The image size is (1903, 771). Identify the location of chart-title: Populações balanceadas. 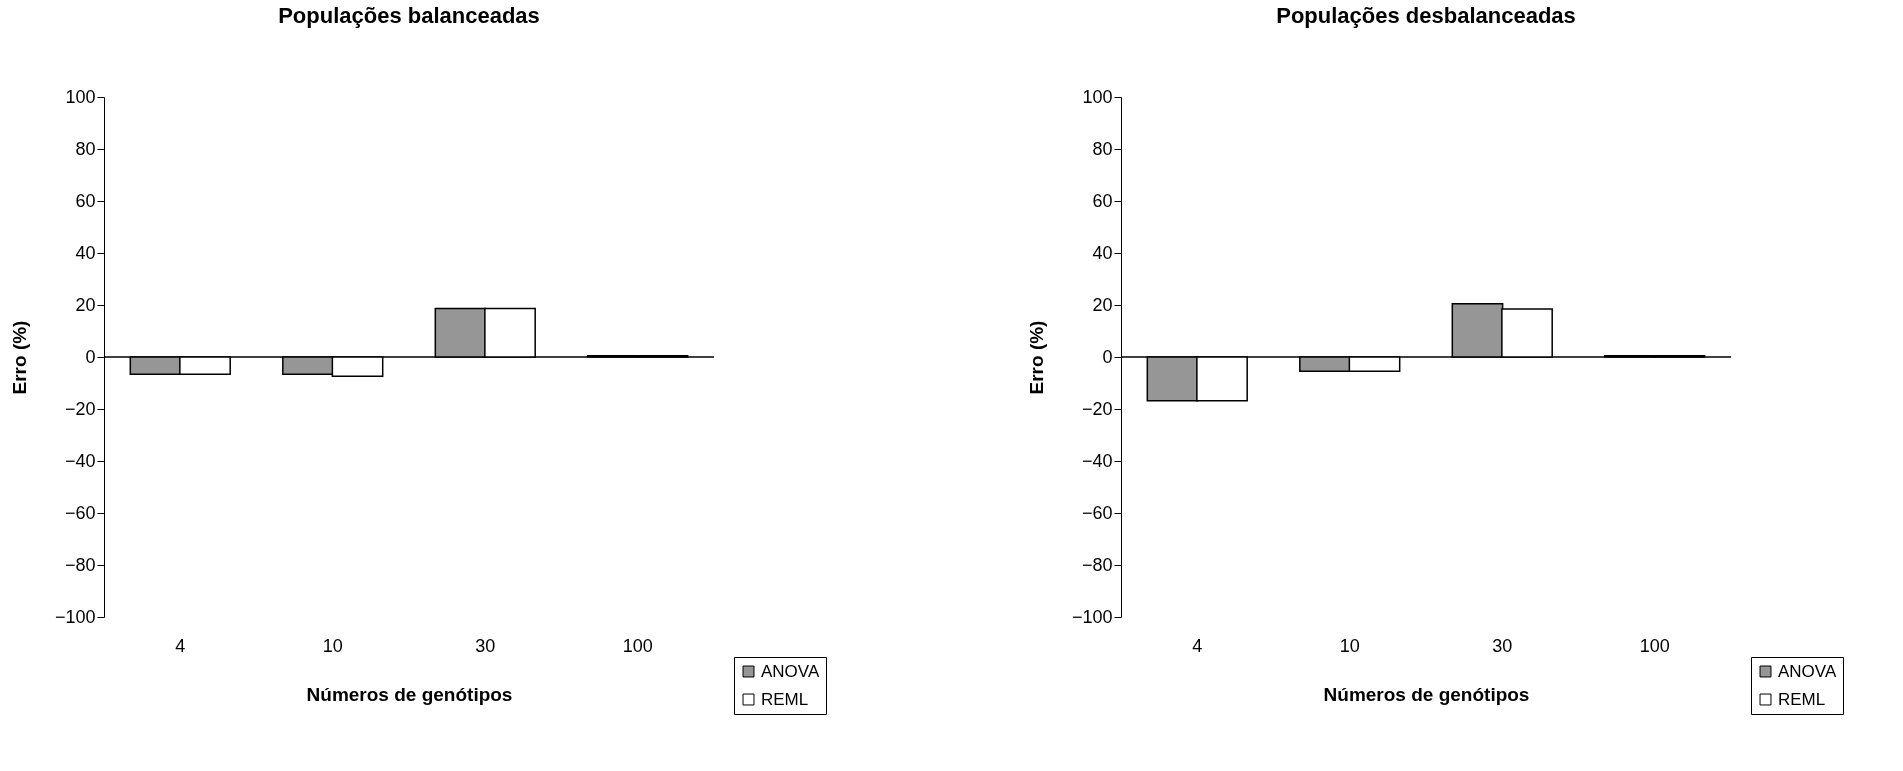
(409, 15).